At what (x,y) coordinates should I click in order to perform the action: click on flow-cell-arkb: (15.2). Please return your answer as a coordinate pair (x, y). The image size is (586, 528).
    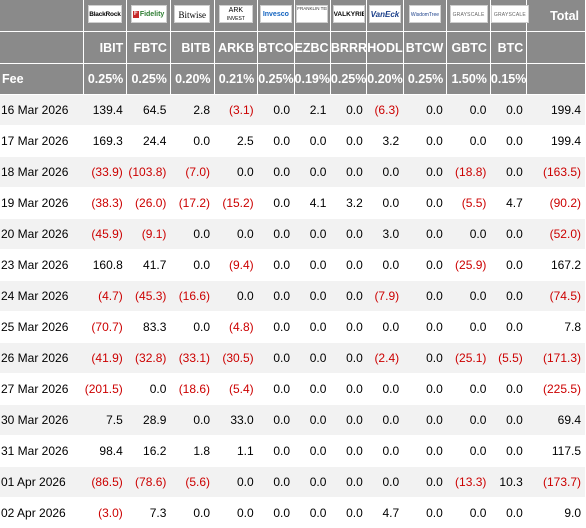
    Looking at the image, I should click on (236, 203).